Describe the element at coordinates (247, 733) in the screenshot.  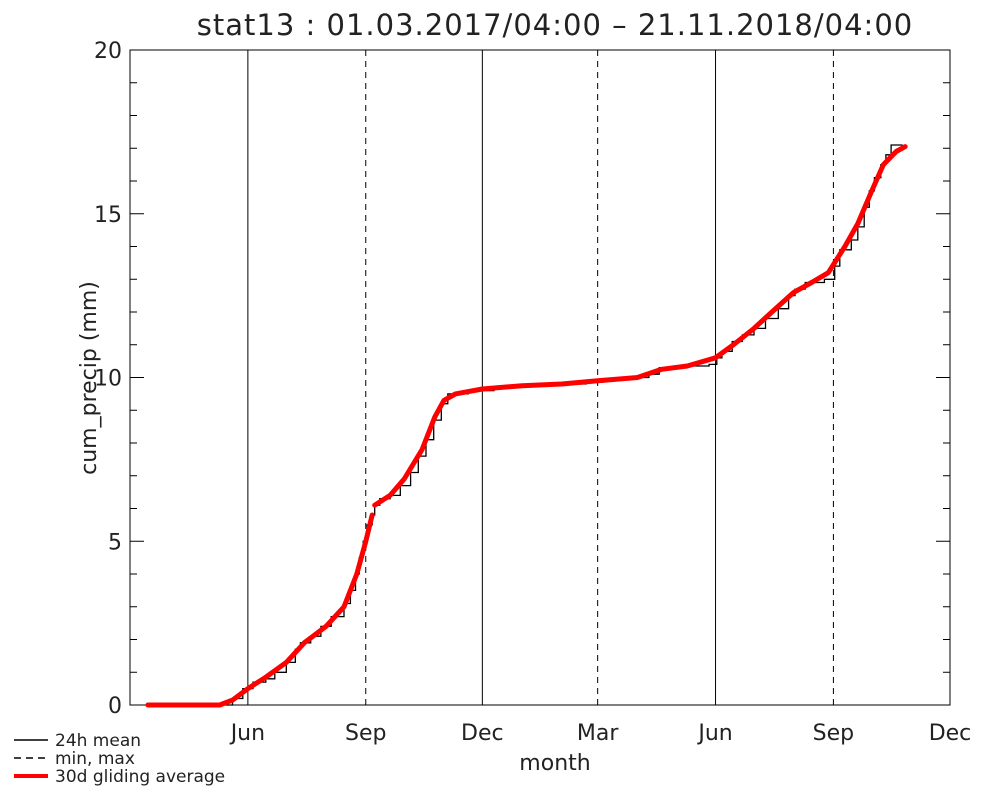
I see `x-tick-label-0: Jun` at that location.